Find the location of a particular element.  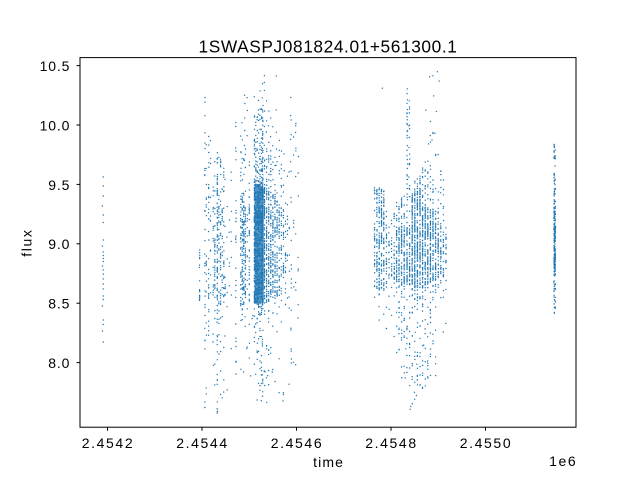

svg-text: 8.0 is located at coordinates (59, 363).